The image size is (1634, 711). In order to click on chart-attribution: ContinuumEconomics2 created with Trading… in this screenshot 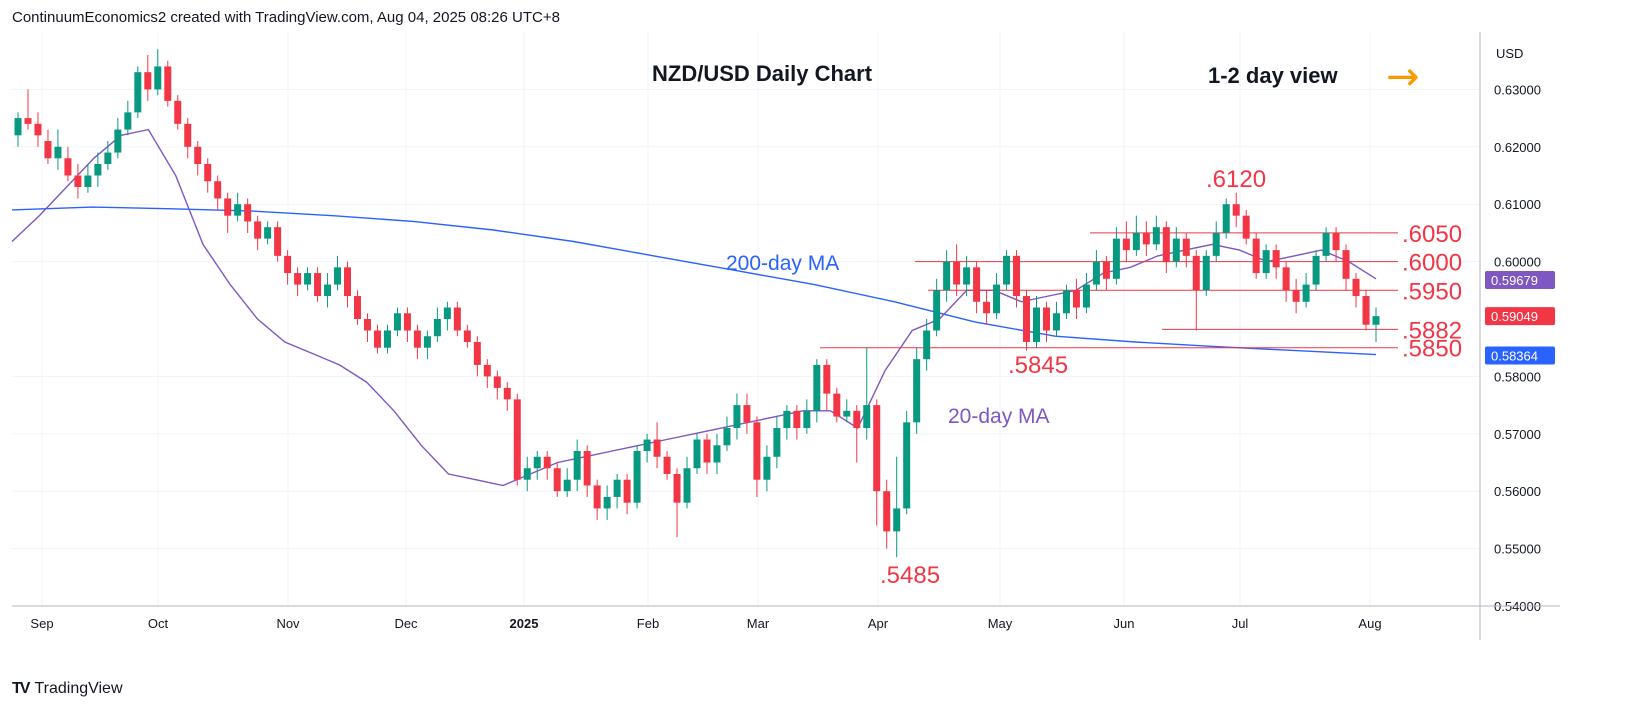, I will do `click(286, 17)`.